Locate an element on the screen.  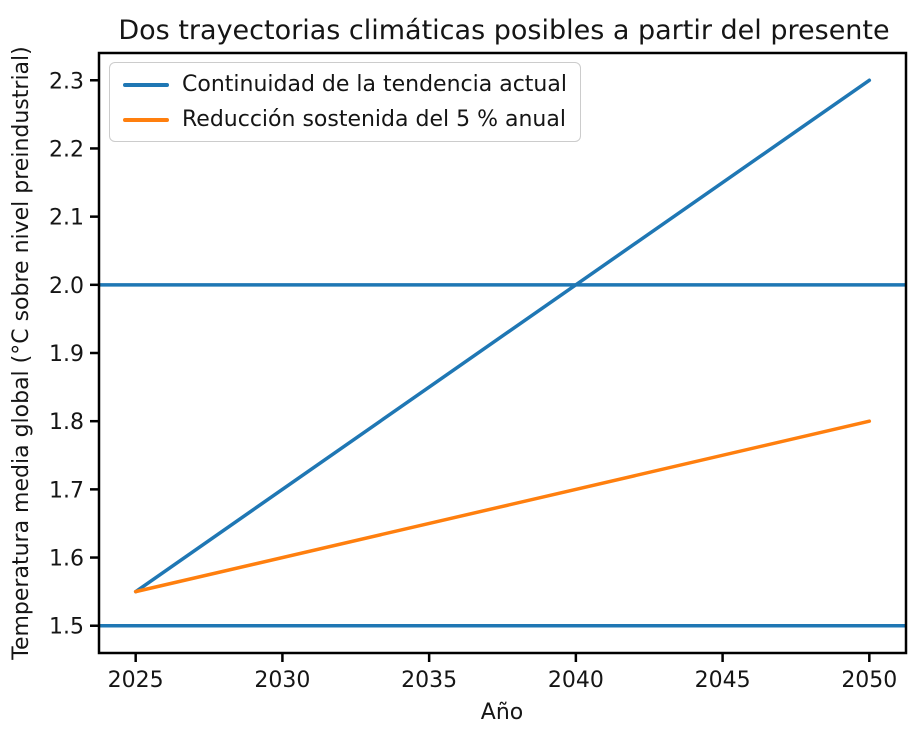
legend-label: Reducción sostenida del 5 % anual is located at coordinates (374, 119).